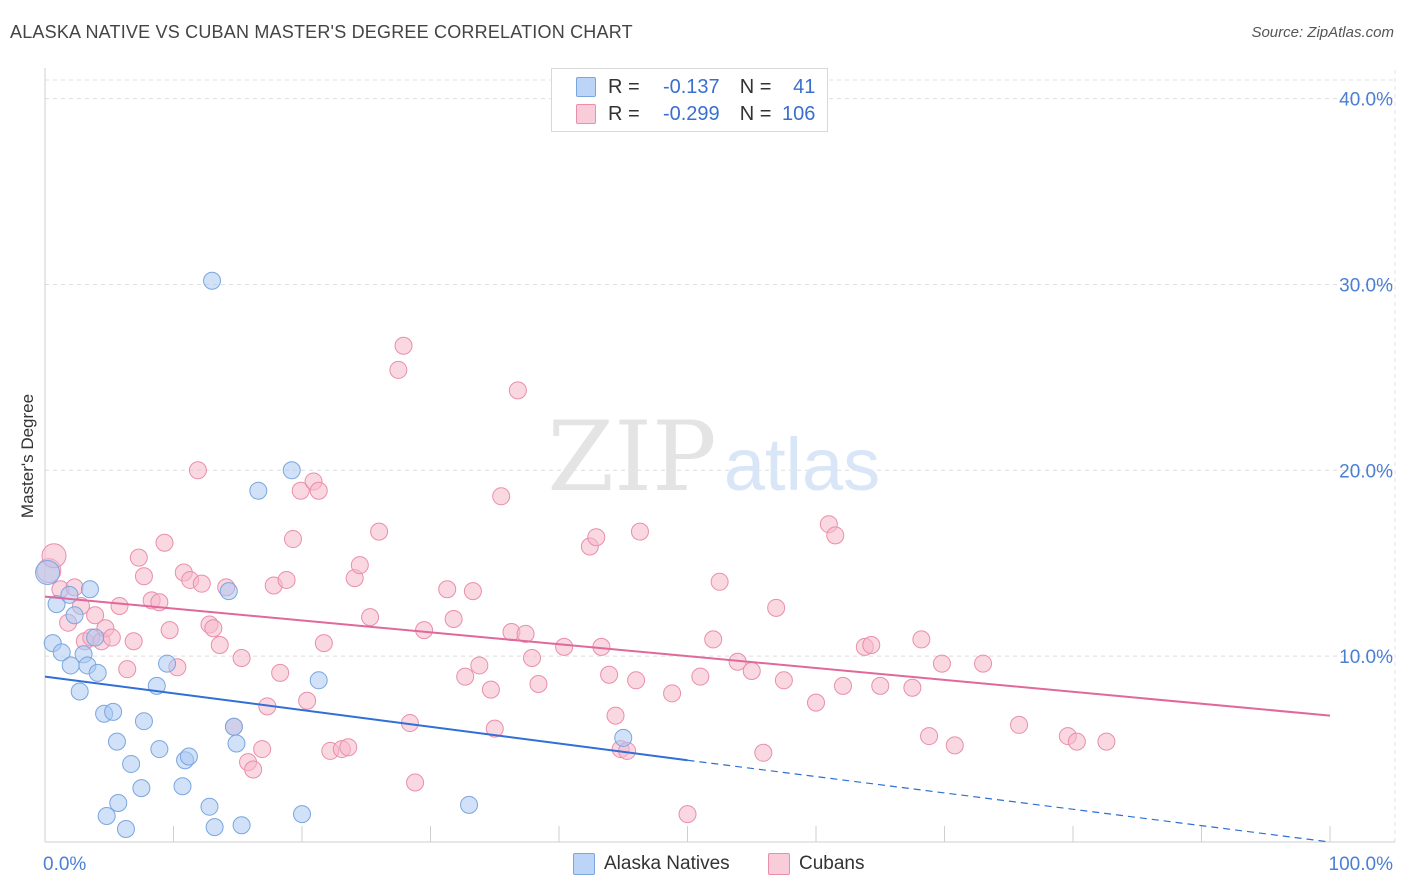 The image size is (1406, 892). What do you see at coordinates (667, 863) in the screenshot?
I see `legend-label-alaska-natives: Alaska Natives` at bounding box center [667, 863].